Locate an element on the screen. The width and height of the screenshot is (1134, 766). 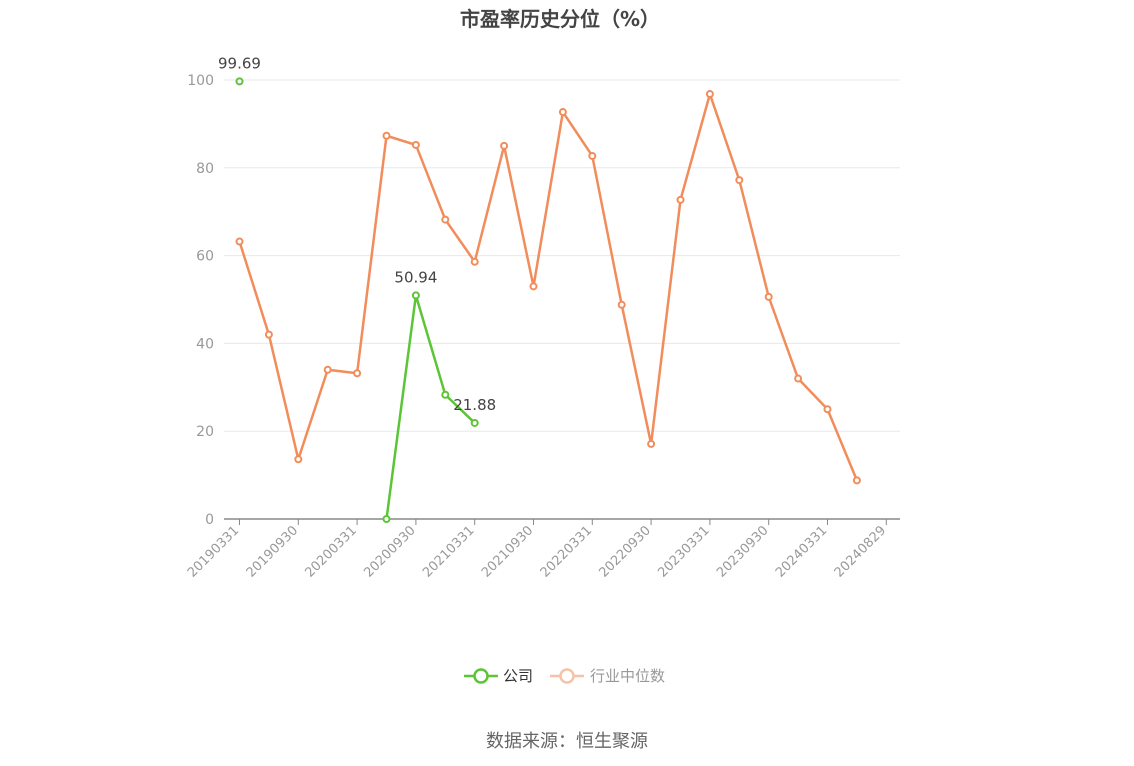
y-tick-label: 20 is located at coordinates (205, 432).